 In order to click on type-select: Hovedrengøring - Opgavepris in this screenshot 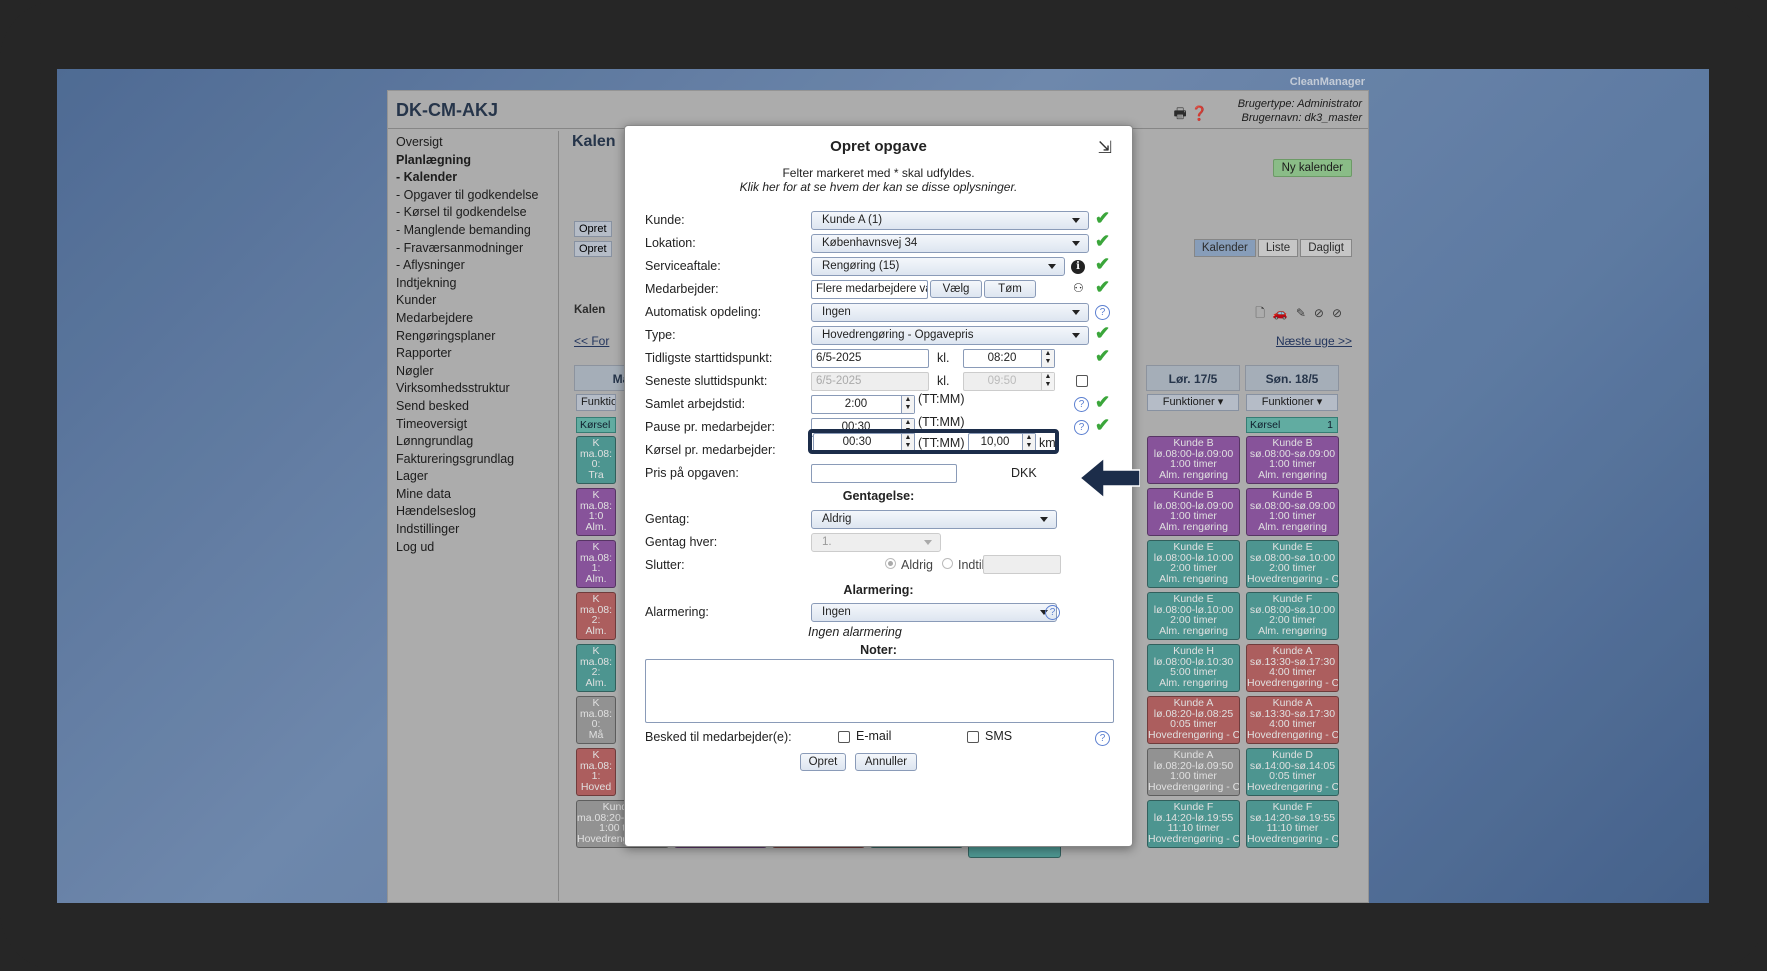, I will do `click(950, 335)`.